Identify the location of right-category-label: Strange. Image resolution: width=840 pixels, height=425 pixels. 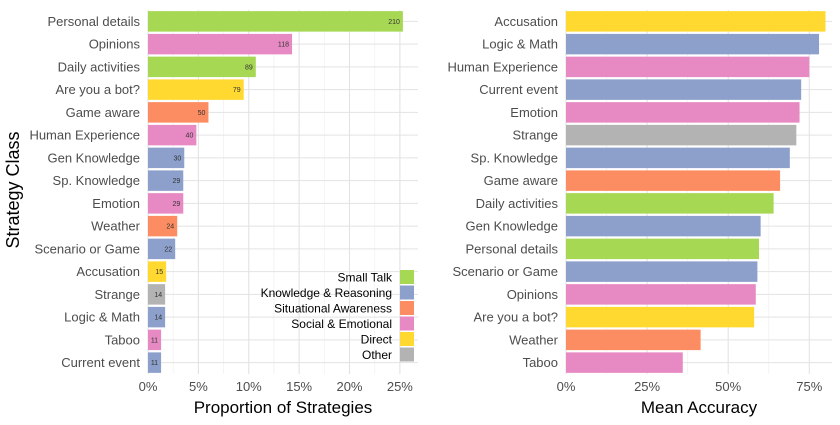
(535, 135).